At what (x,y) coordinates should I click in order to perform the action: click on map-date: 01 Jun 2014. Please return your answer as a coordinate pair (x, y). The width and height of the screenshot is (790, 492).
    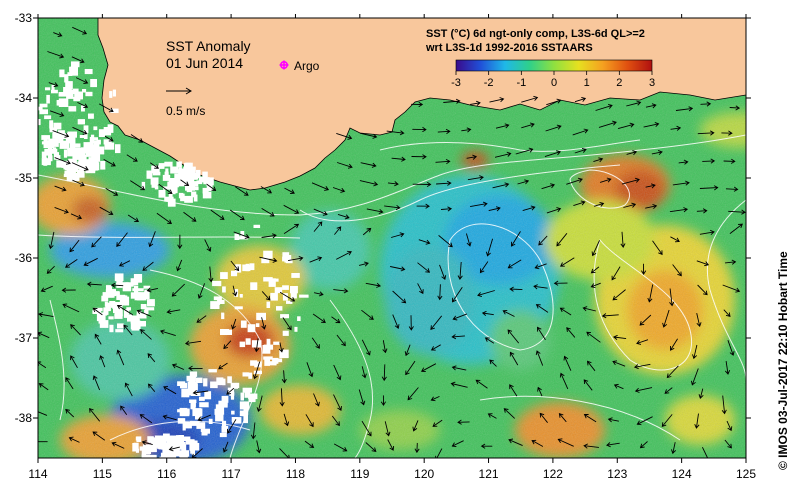
    Looking at the image, I should click on (204, 63).